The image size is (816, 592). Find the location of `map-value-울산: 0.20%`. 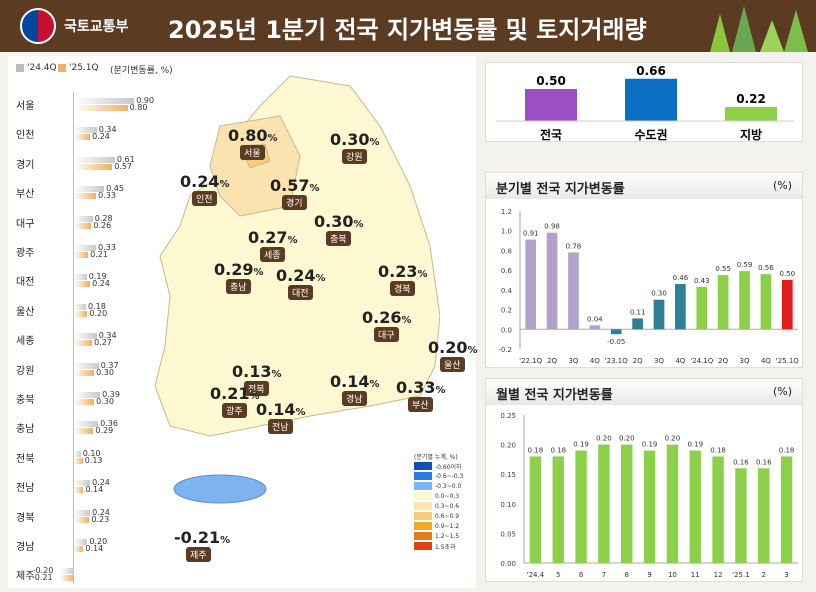

map-value-울산: 0.20% is located at coordinates (453, 347).